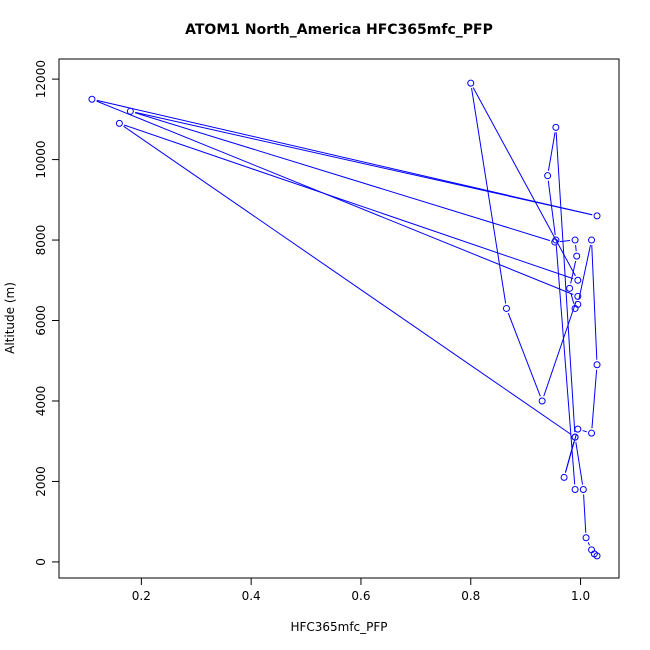 The height and width of the screenshot is (650, 650). I want to click on x-tick-label: 0.6, so click(360, 596).